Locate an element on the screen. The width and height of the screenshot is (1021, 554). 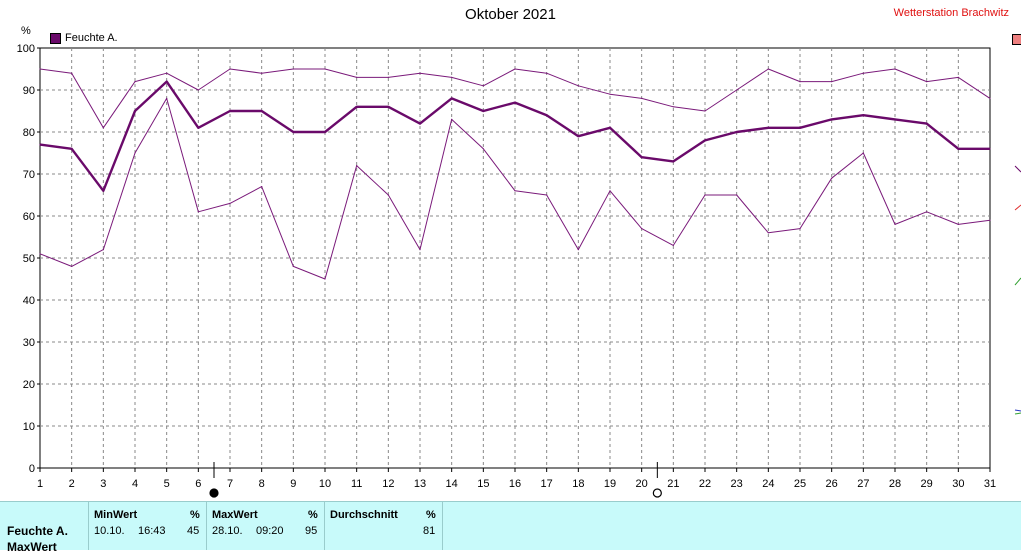
row-label-2: MaxWert is located at coordinates (32, 547).